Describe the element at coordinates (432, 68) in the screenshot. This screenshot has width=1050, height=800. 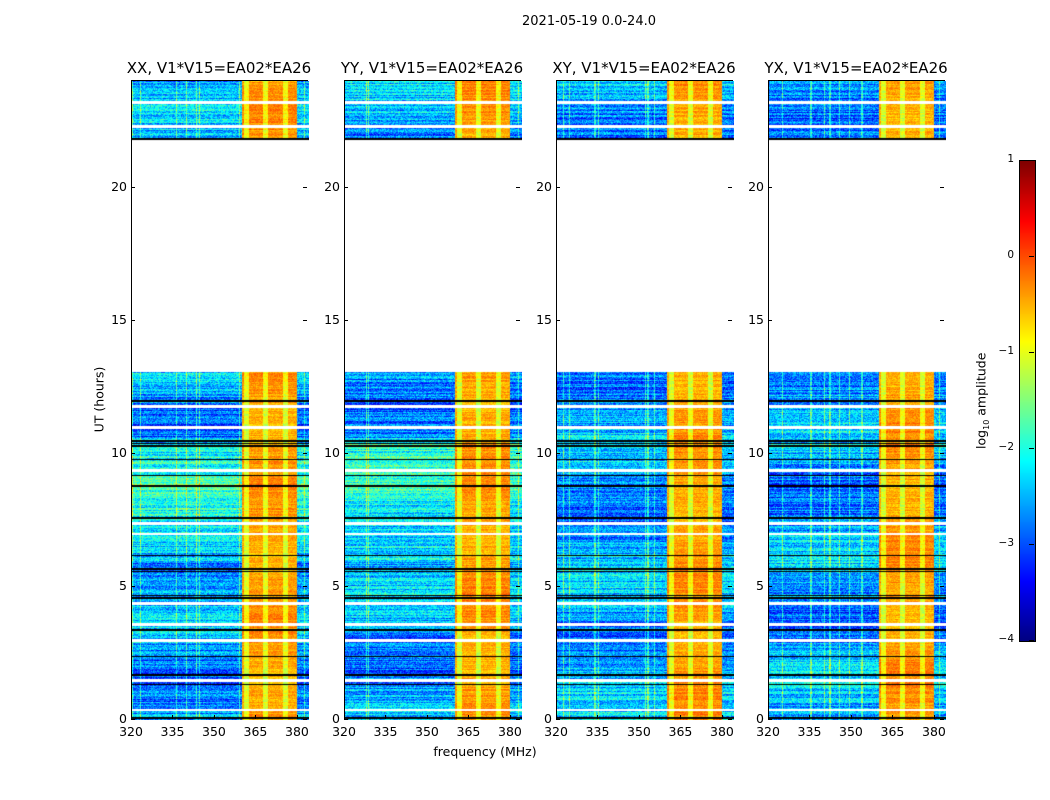
I see `panel-title-1: YY, V1*V15=EA02*EA26` at that location.